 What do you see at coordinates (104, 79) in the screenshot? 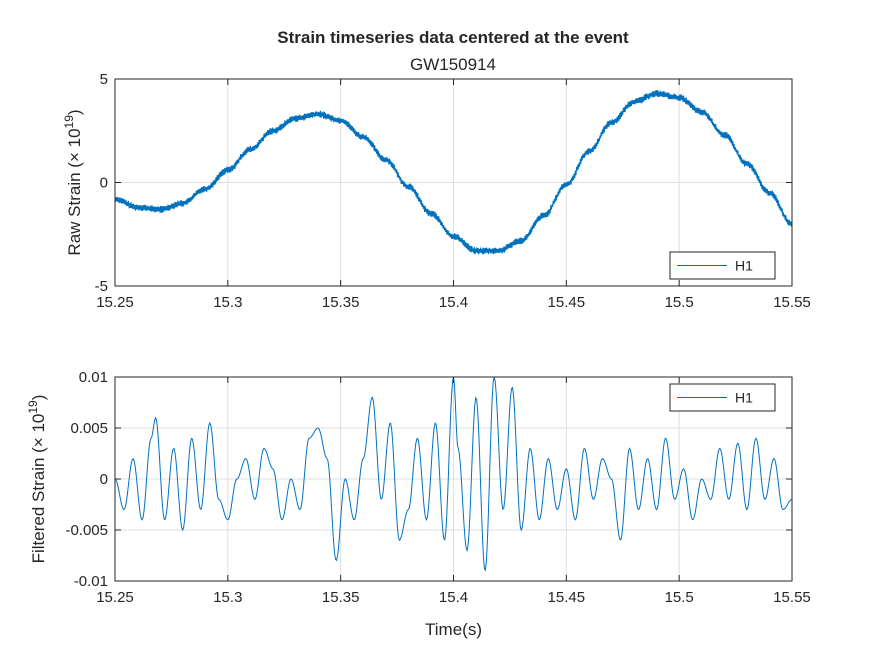
I see `y-tick-label: 5` at bounding box center [104, 79].